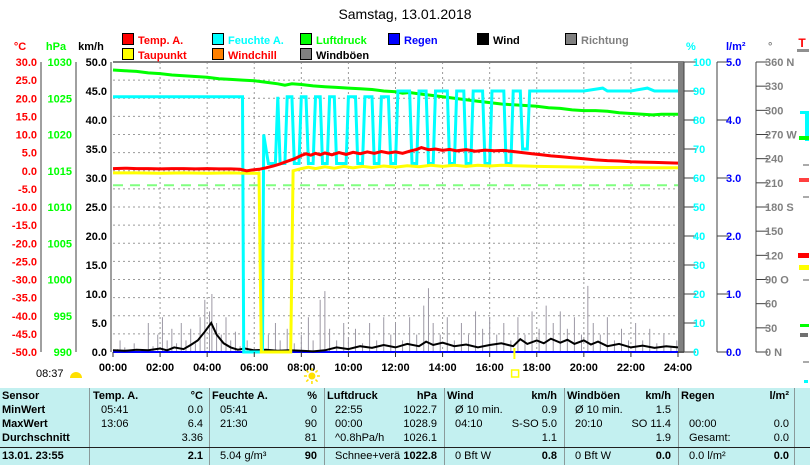 The image size is (810, 465). What do you see at coordinates (544, 396) in the screenshot?
I see `table-col-unit: km/h` at bounding box center [544, 396].